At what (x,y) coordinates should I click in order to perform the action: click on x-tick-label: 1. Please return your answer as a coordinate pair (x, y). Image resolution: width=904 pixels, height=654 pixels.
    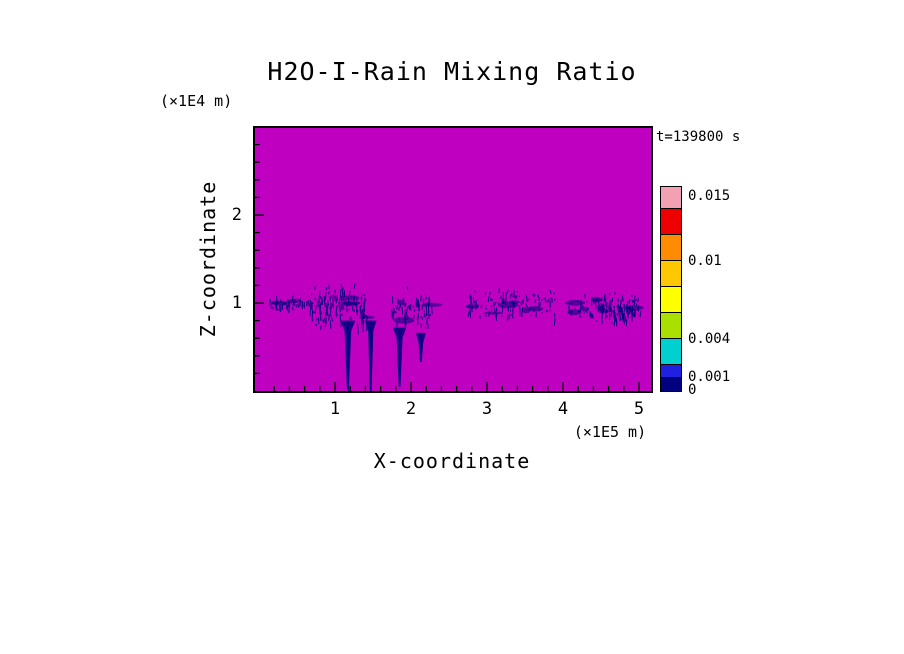
    Looking at the image, I should click on (335, 409).